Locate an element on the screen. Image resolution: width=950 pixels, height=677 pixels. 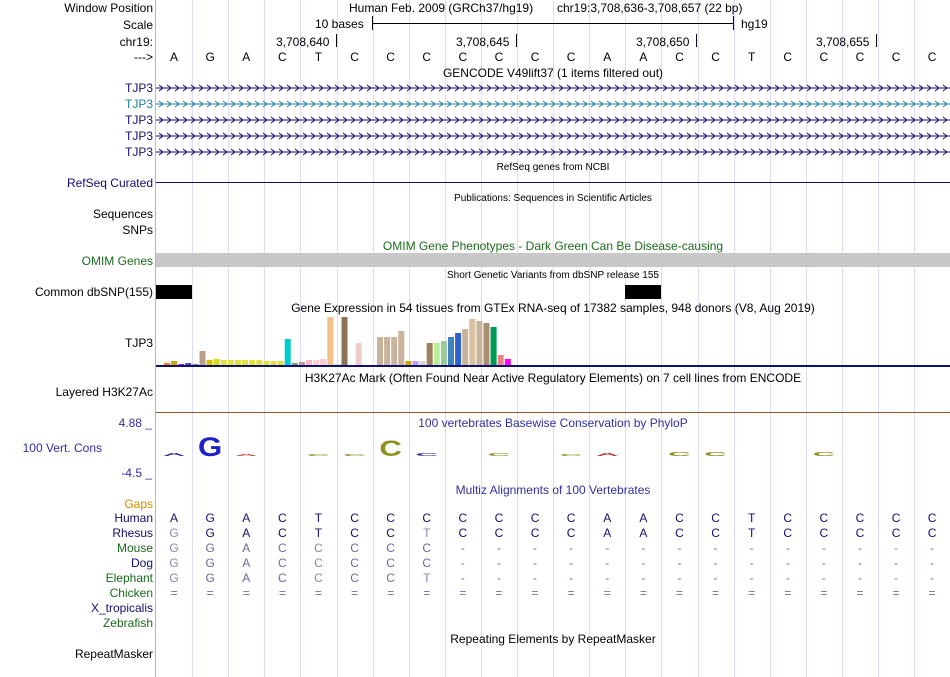
multiz-species-label: Dog is located at coordinates (141, 563).